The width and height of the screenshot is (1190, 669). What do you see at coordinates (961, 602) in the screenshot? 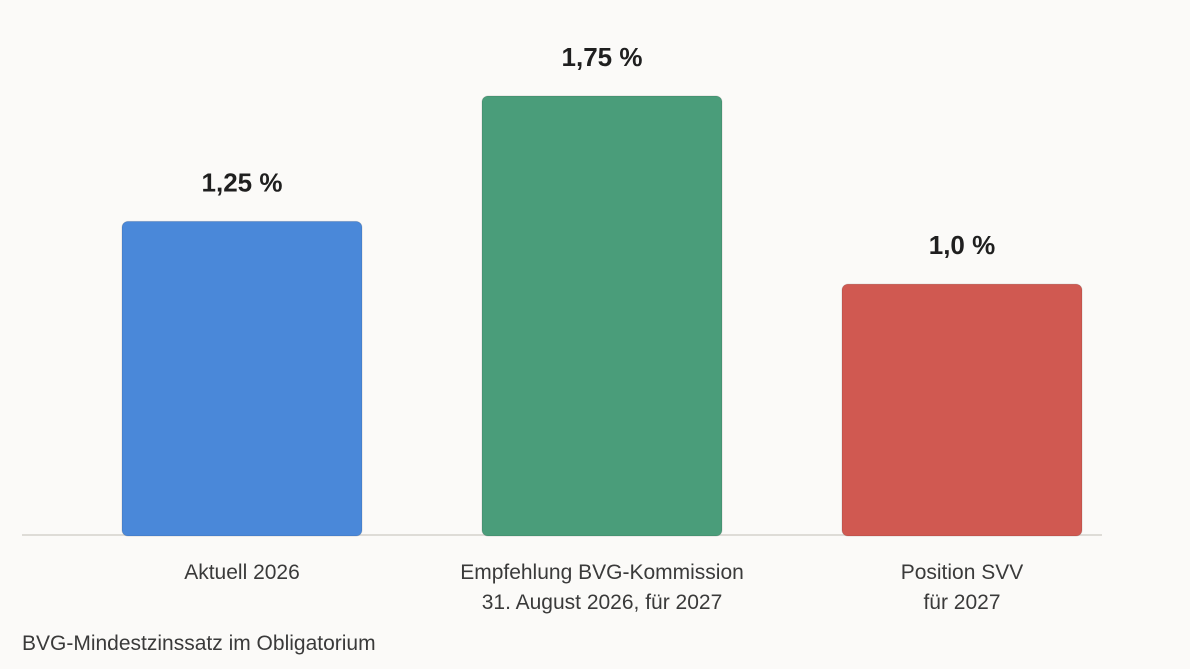
I see `category-label-3-line-2: für 2027` at bounding box center [961, 602].